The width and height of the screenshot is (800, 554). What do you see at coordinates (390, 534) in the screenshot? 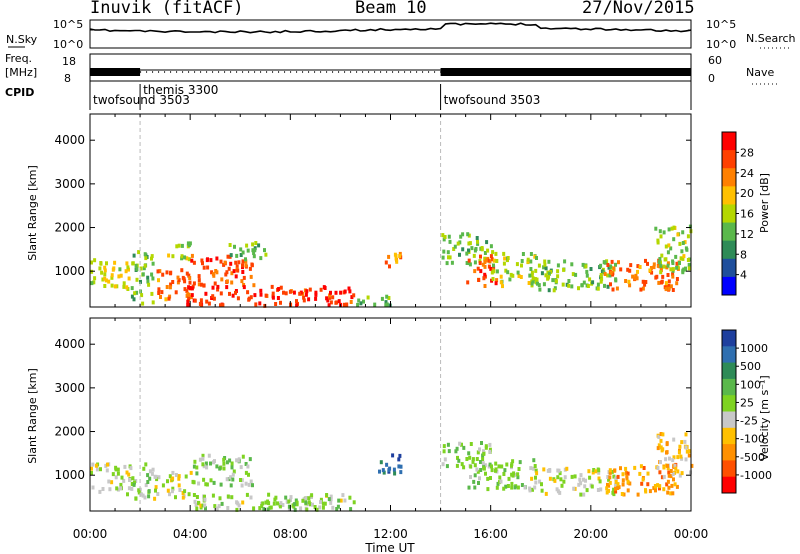
I see `time-tick-label: 12:00` at bounding box center [390, 534].